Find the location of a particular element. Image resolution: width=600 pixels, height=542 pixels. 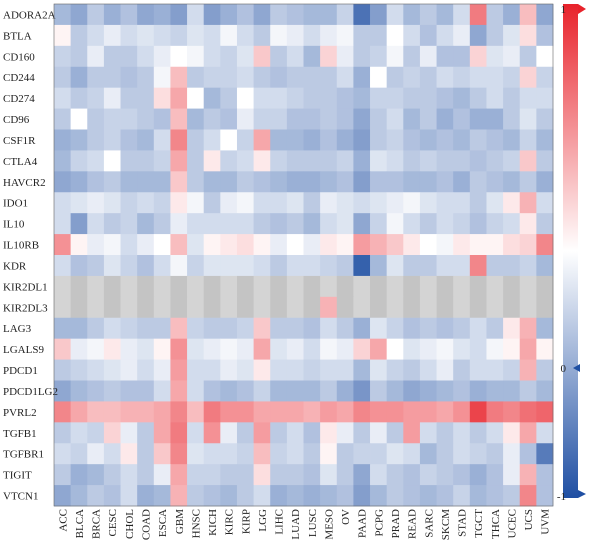

colorbar-mid-label: 0 is located at coordinates (564, 369).